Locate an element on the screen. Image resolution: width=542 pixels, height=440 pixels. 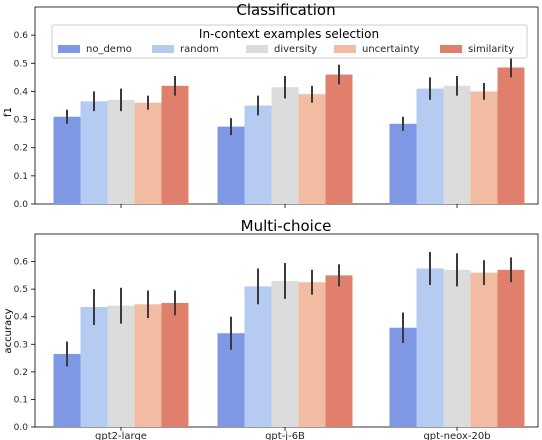
legend-label-uncertainty: uncertainty is located at coordinates (391, 49).